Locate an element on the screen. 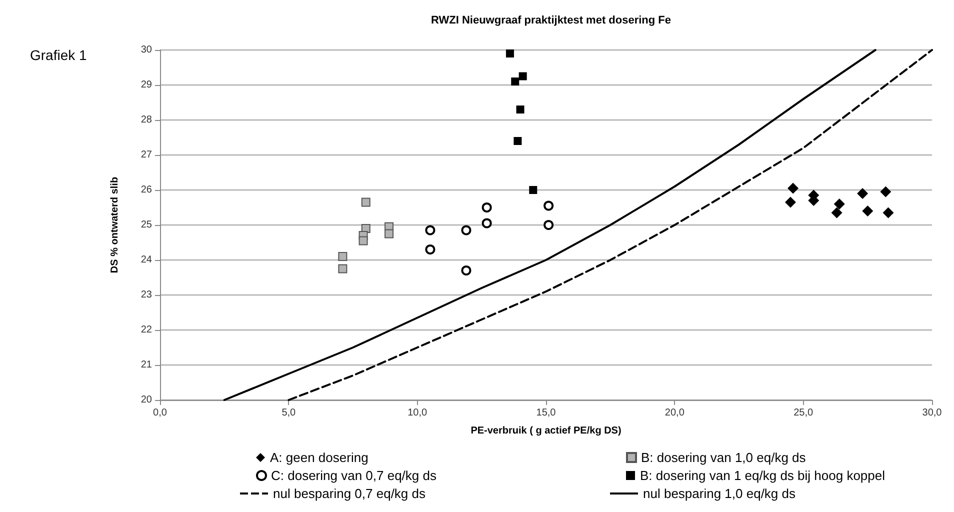 The height and width of the screenshot is (512, 954). legend-label: A: geen dosering is located at coordinates (319, 457).